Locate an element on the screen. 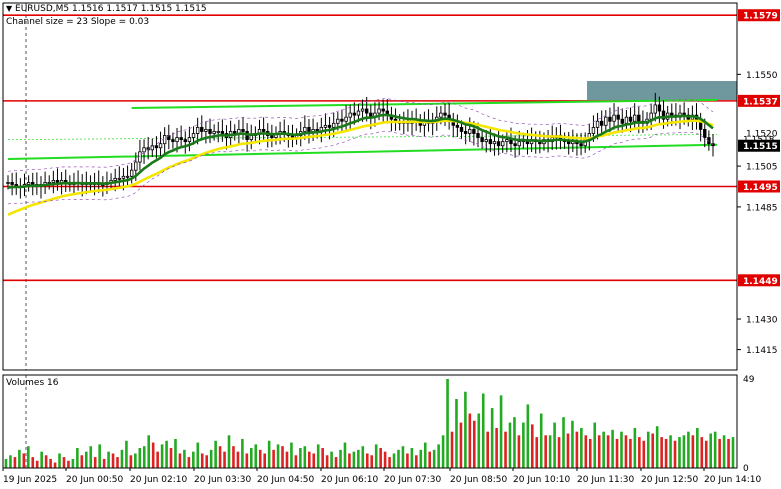 Image resolution: width=781 pixels, height=489 pixels. collapse-arrow-icon: ▼ is located at coordinates (9, 8).